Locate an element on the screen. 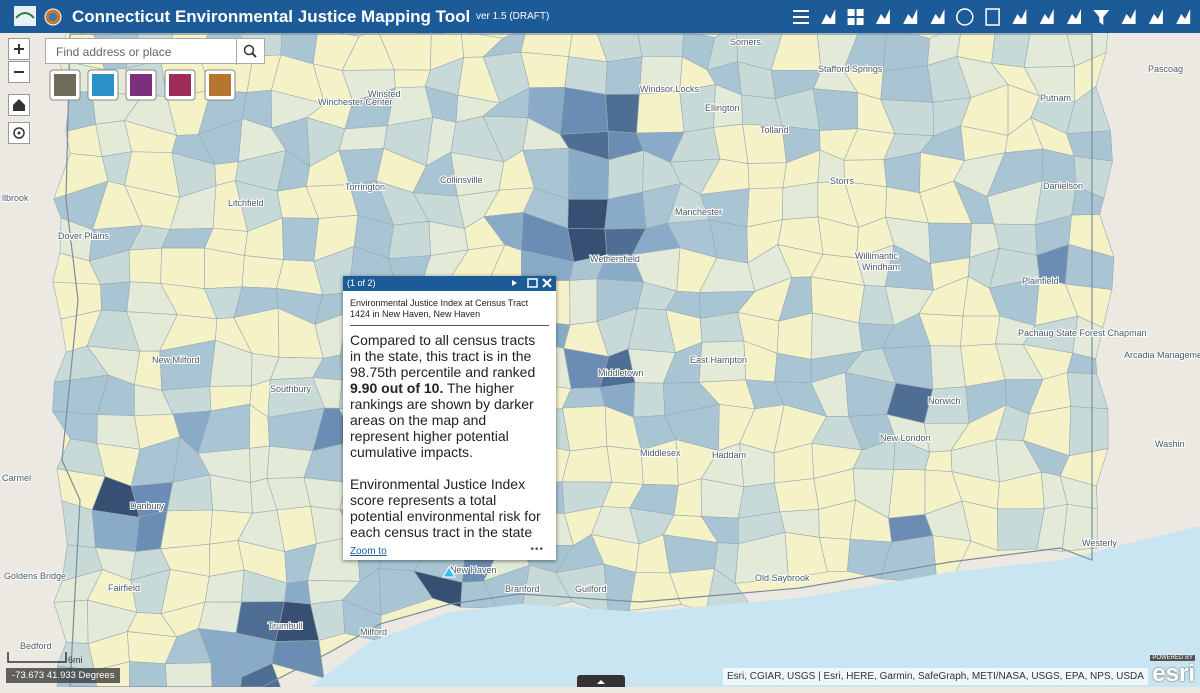 The height and width of the screenshot is (693, 1200). place-label: Middlesex is located at coordinates (660, 453).